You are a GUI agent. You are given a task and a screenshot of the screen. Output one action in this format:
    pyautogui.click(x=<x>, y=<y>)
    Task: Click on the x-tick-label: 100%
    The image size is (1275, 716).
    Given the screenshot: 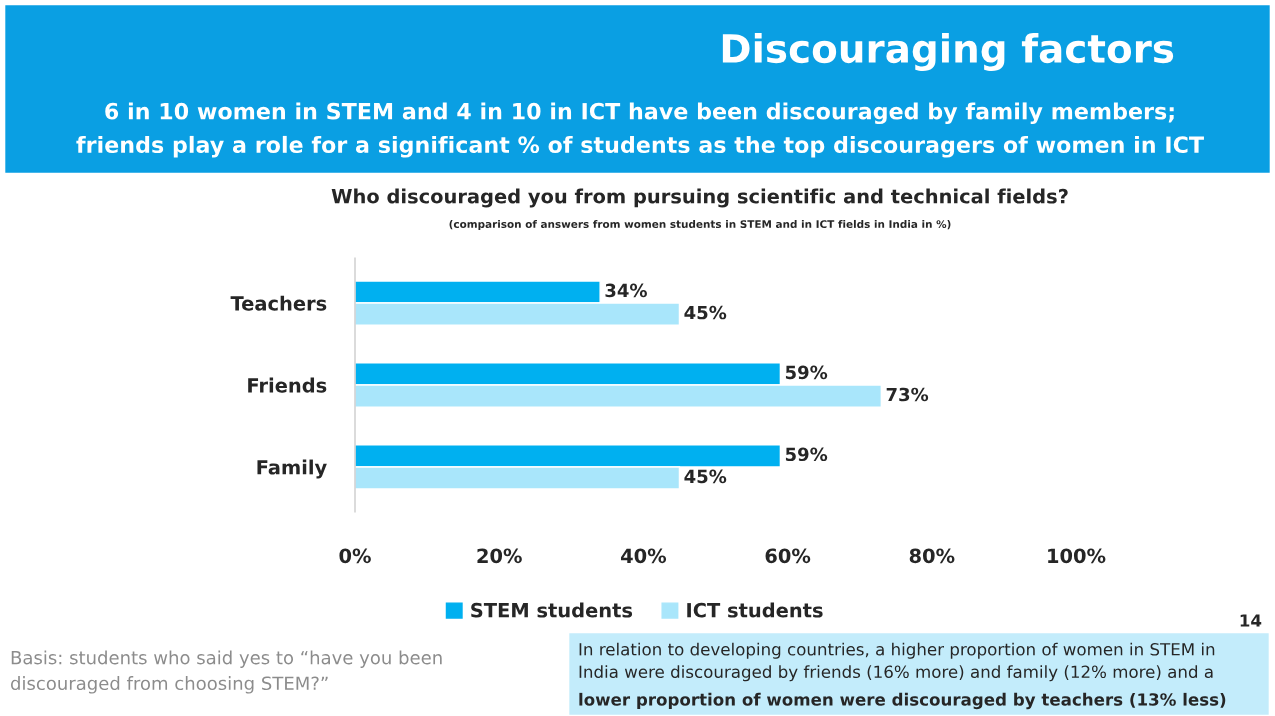 What is the action you would take?
    pyautogui.click(x=1077, y=556)
    